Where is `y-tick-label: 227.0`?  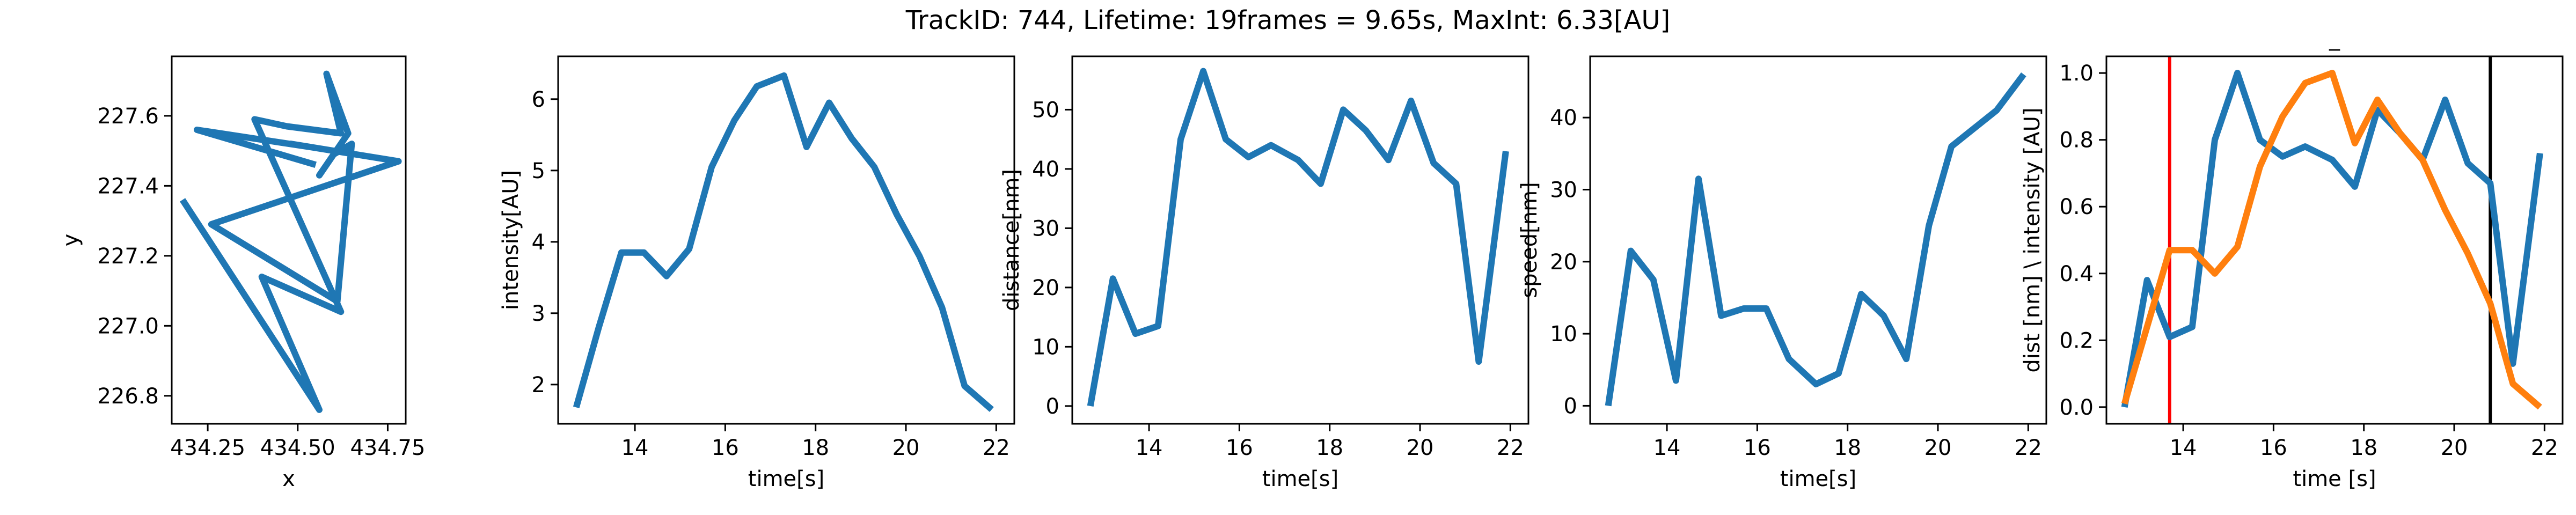
y-tick-label: 227.0 is located at coordinates (128, 326).